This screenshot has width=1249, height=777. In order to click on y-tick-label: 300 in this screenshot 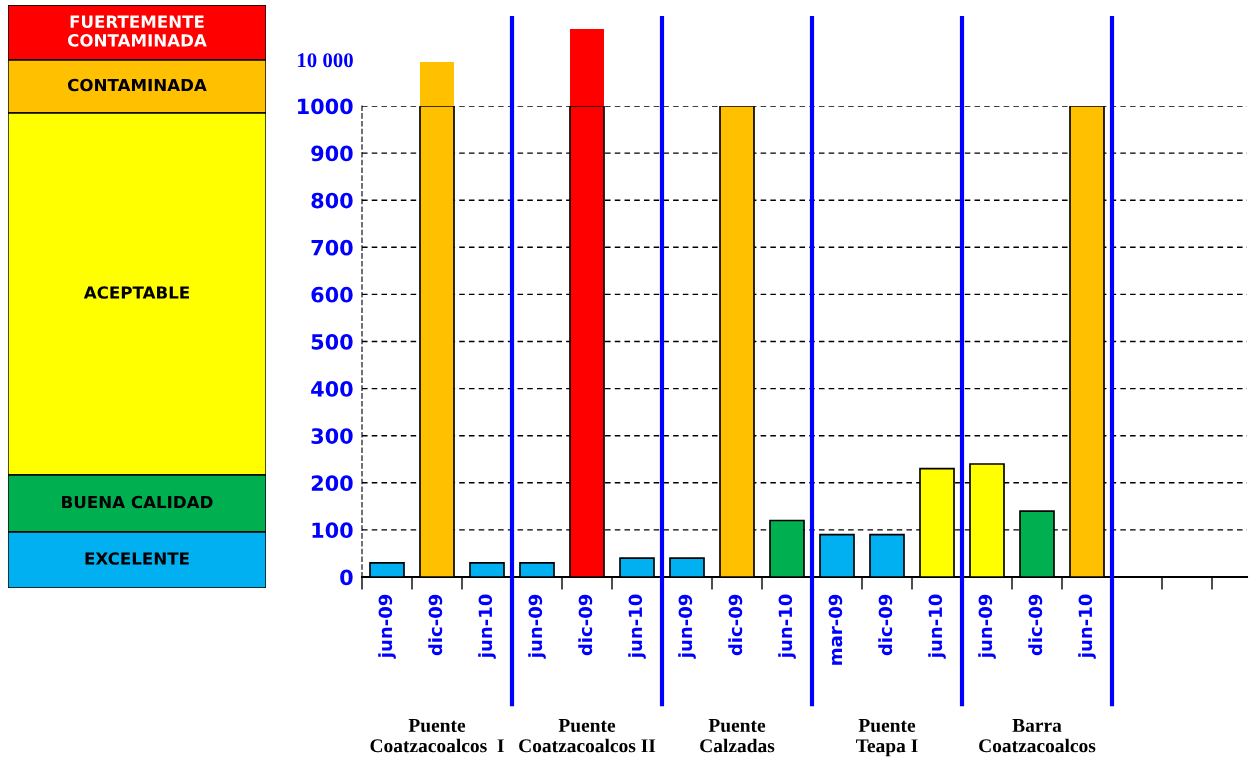, I will do `click(332, 436)`.